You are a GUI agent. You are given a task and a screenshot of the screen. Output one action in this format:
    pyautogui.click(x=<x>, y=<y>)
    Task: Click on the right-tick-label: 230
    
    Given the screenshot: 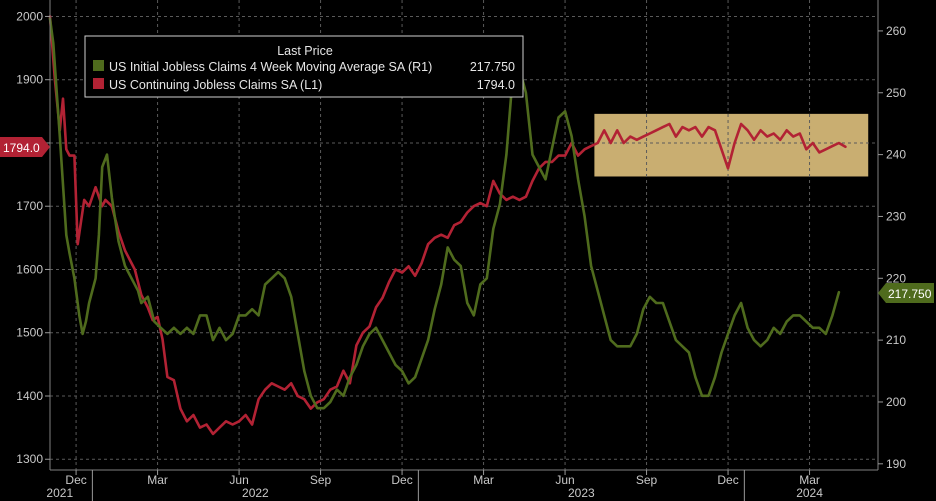 What is the action you would take?
    pyautogui.click(x=896, y=216)
    